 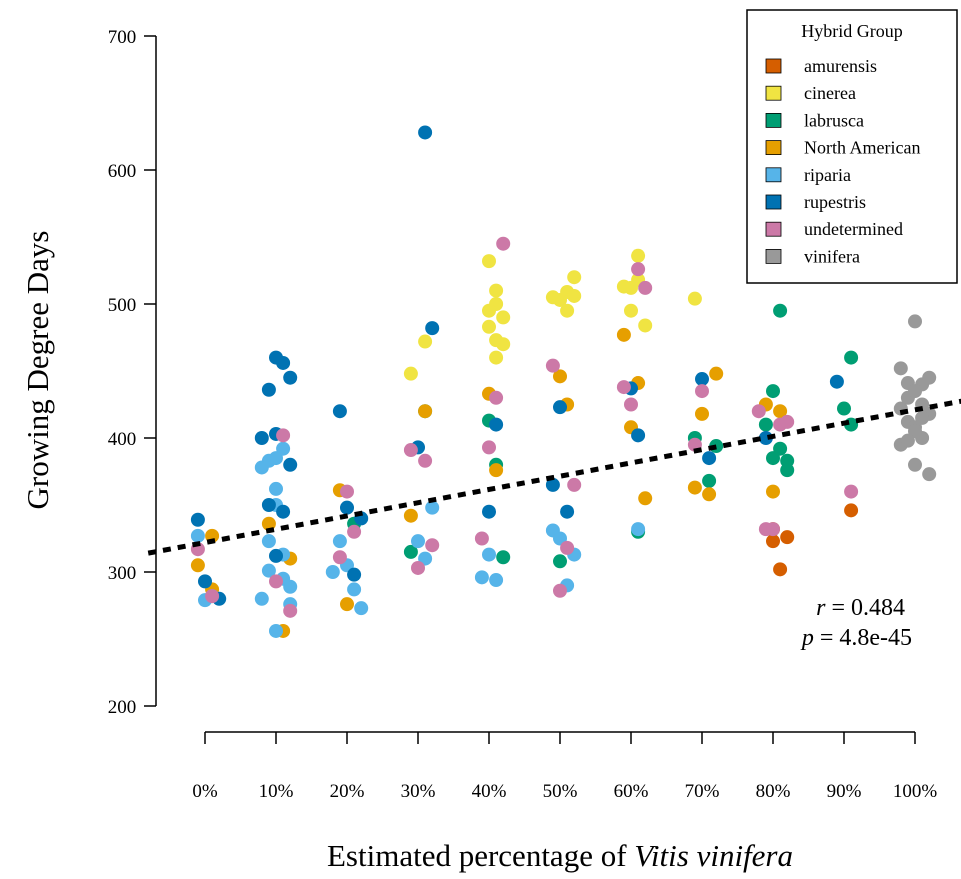 What do you see at coordinates (866, 638) in the screenshot?
I see `p-stat-value: = 4.8e-45` at bounding box center [866, 638].